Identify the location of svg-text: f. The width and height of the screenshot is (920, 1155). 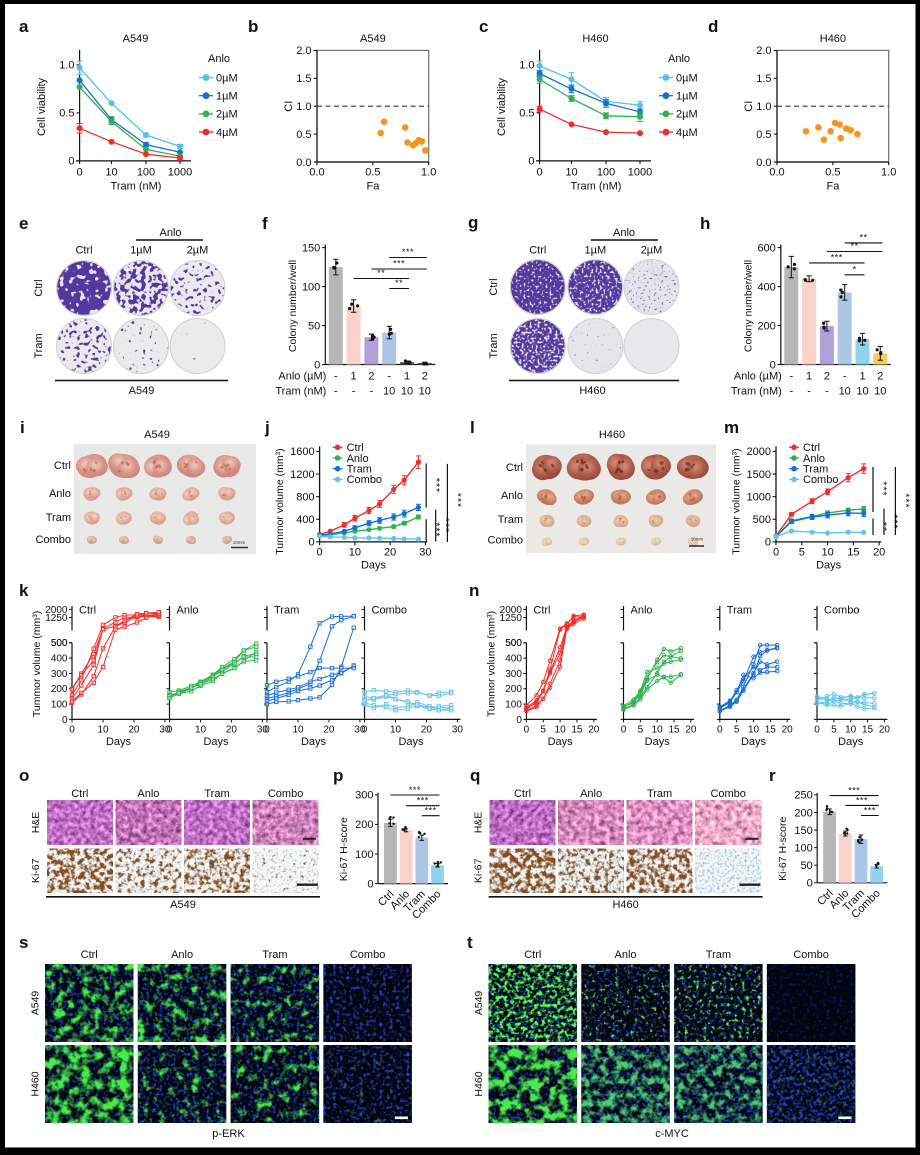
(265, 223).